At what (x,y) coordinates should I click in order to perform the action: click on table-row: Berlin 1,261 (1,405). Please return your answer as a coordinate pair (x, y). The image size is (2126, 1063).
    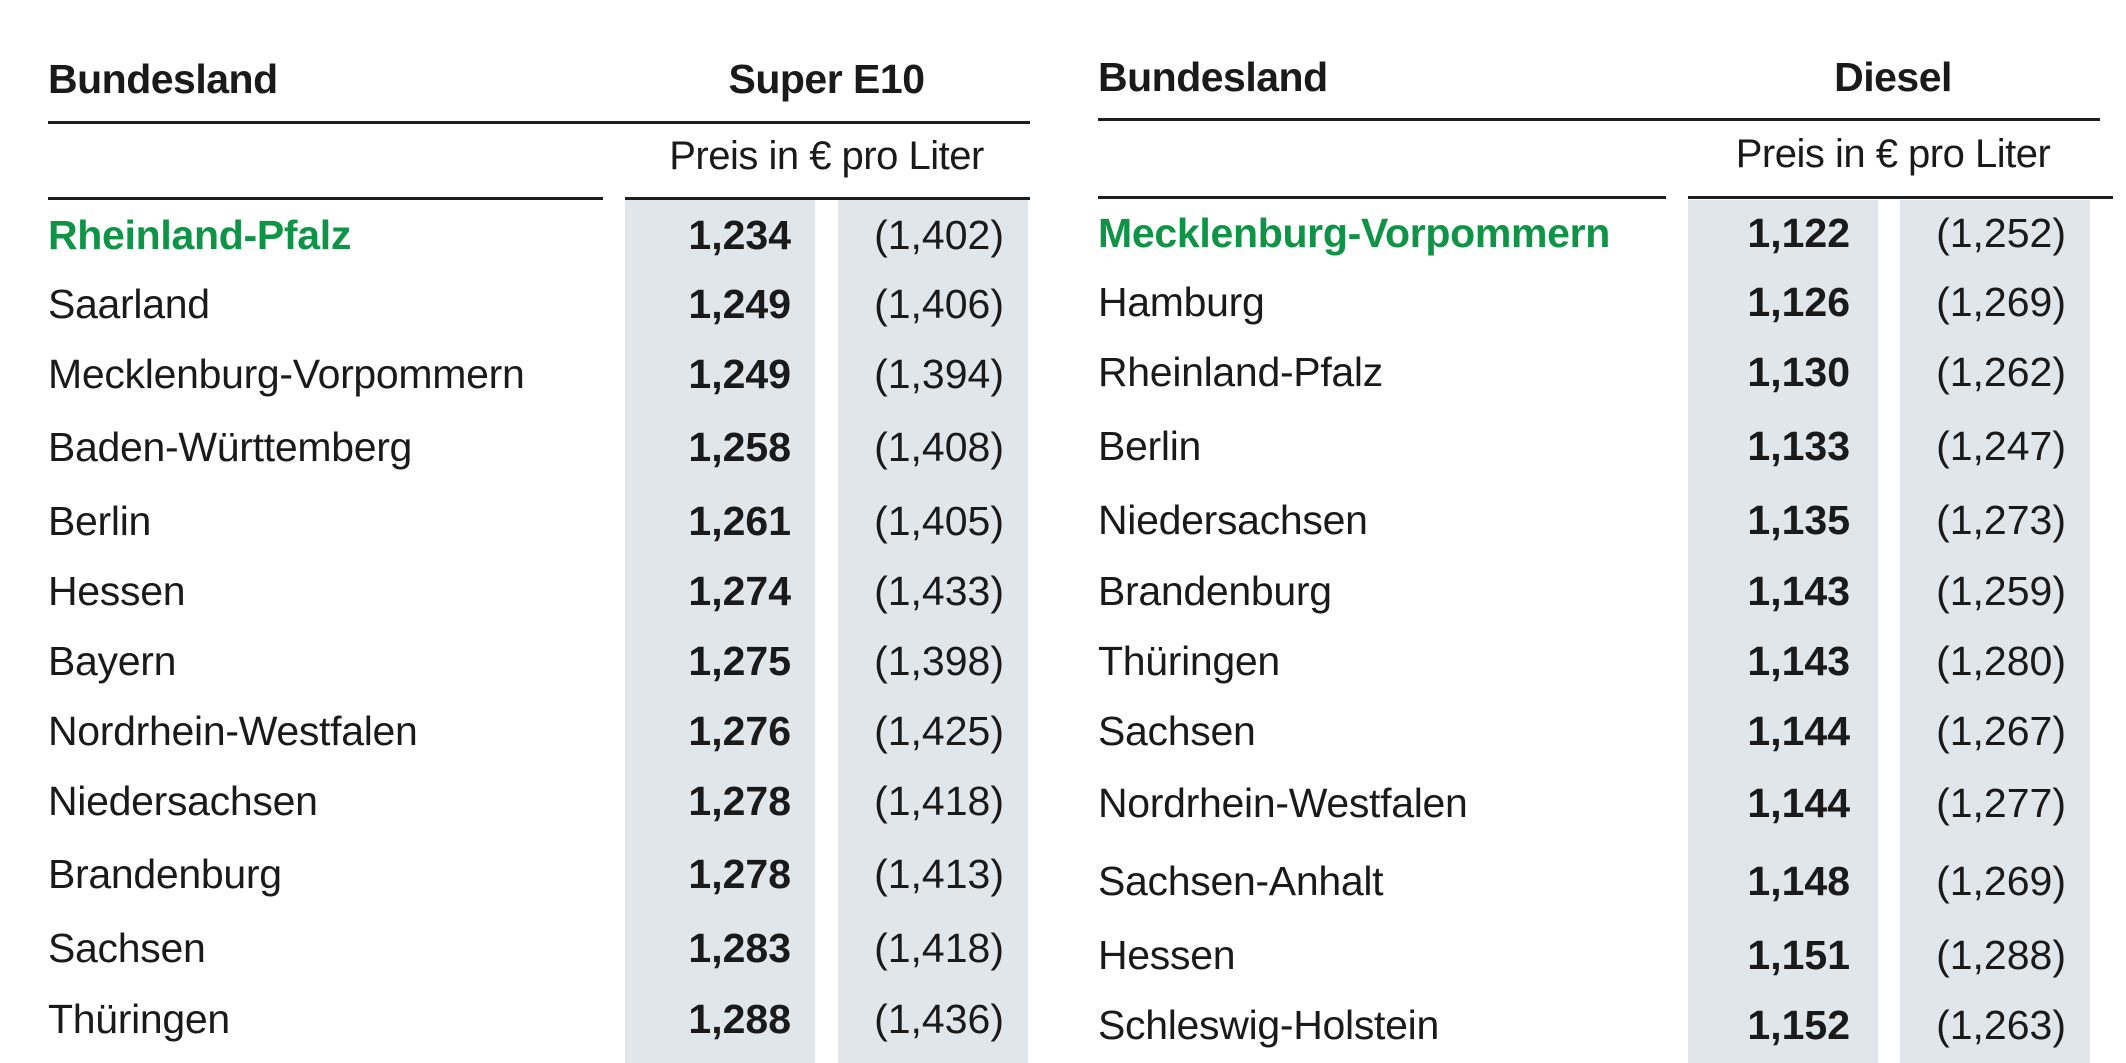
    Looking at the image, I should click on (543, 521).